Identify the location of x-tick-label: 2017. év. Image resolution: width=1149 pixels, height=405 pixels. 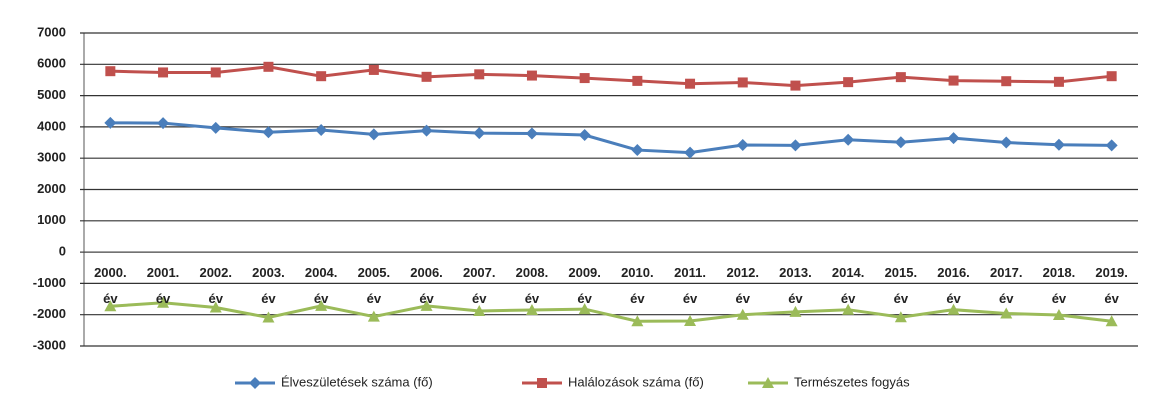
(1006, 286).